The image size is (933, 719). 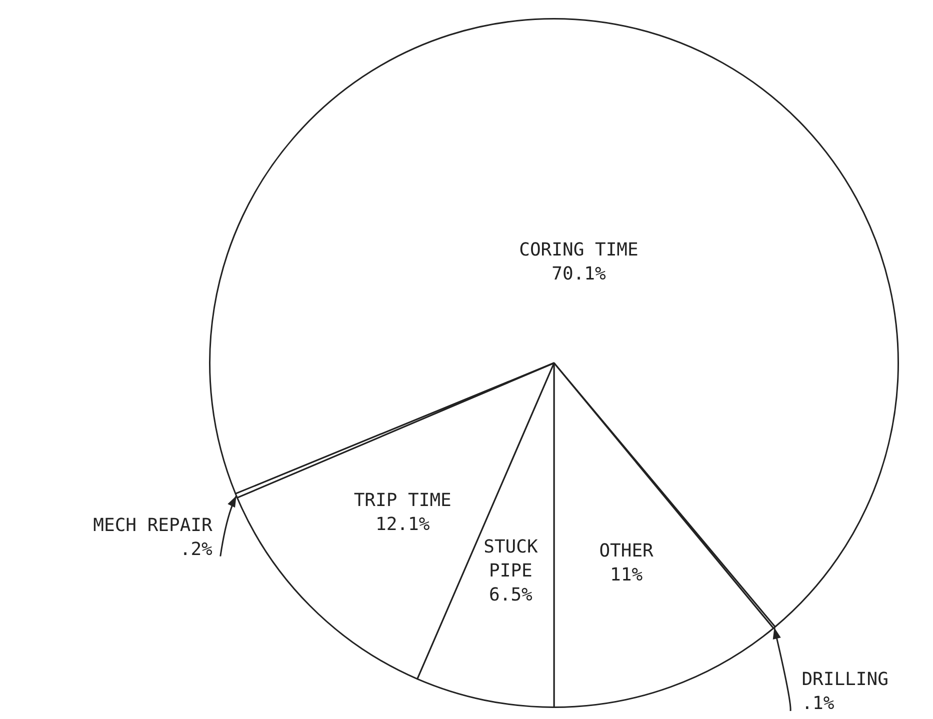 I want to click on data-label: 11%, so click(x=626, y=575).